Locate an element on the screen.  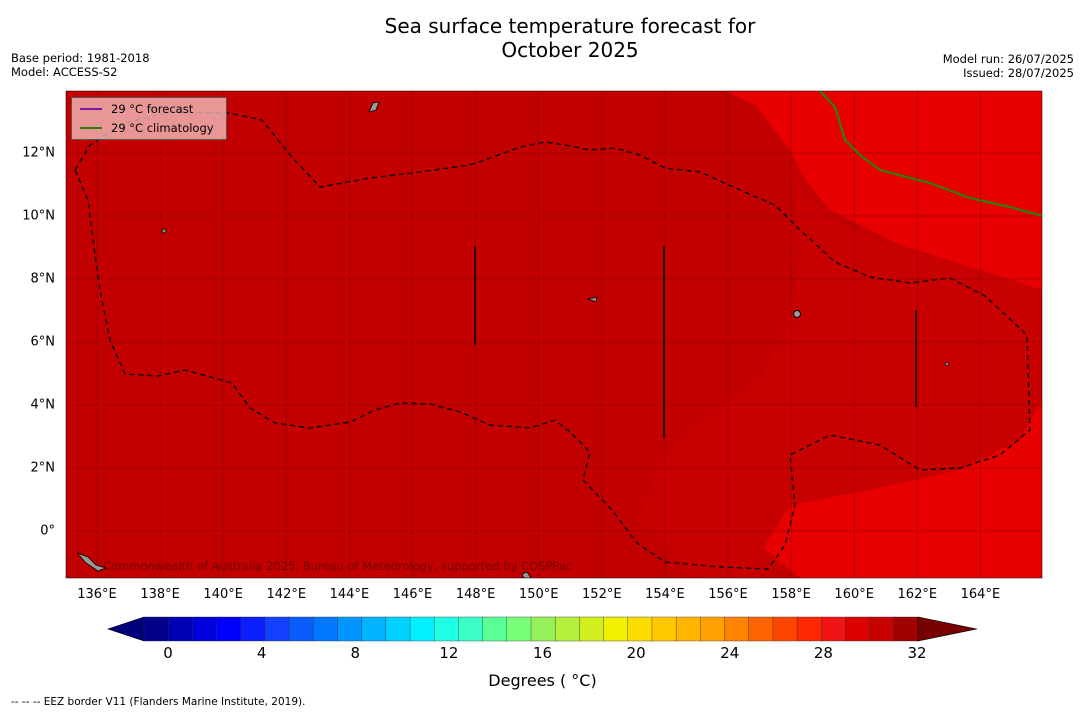
legend-climatology-label: 29 °C climatology is located at coordinates (162, 128).